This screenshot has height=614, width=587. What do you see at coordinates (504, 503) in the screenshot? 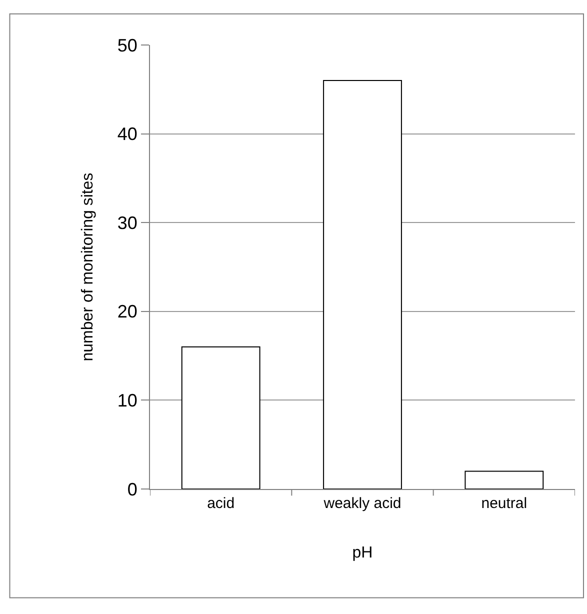
I see `x-tick-label: neutral` at bounding box center [504, 503].